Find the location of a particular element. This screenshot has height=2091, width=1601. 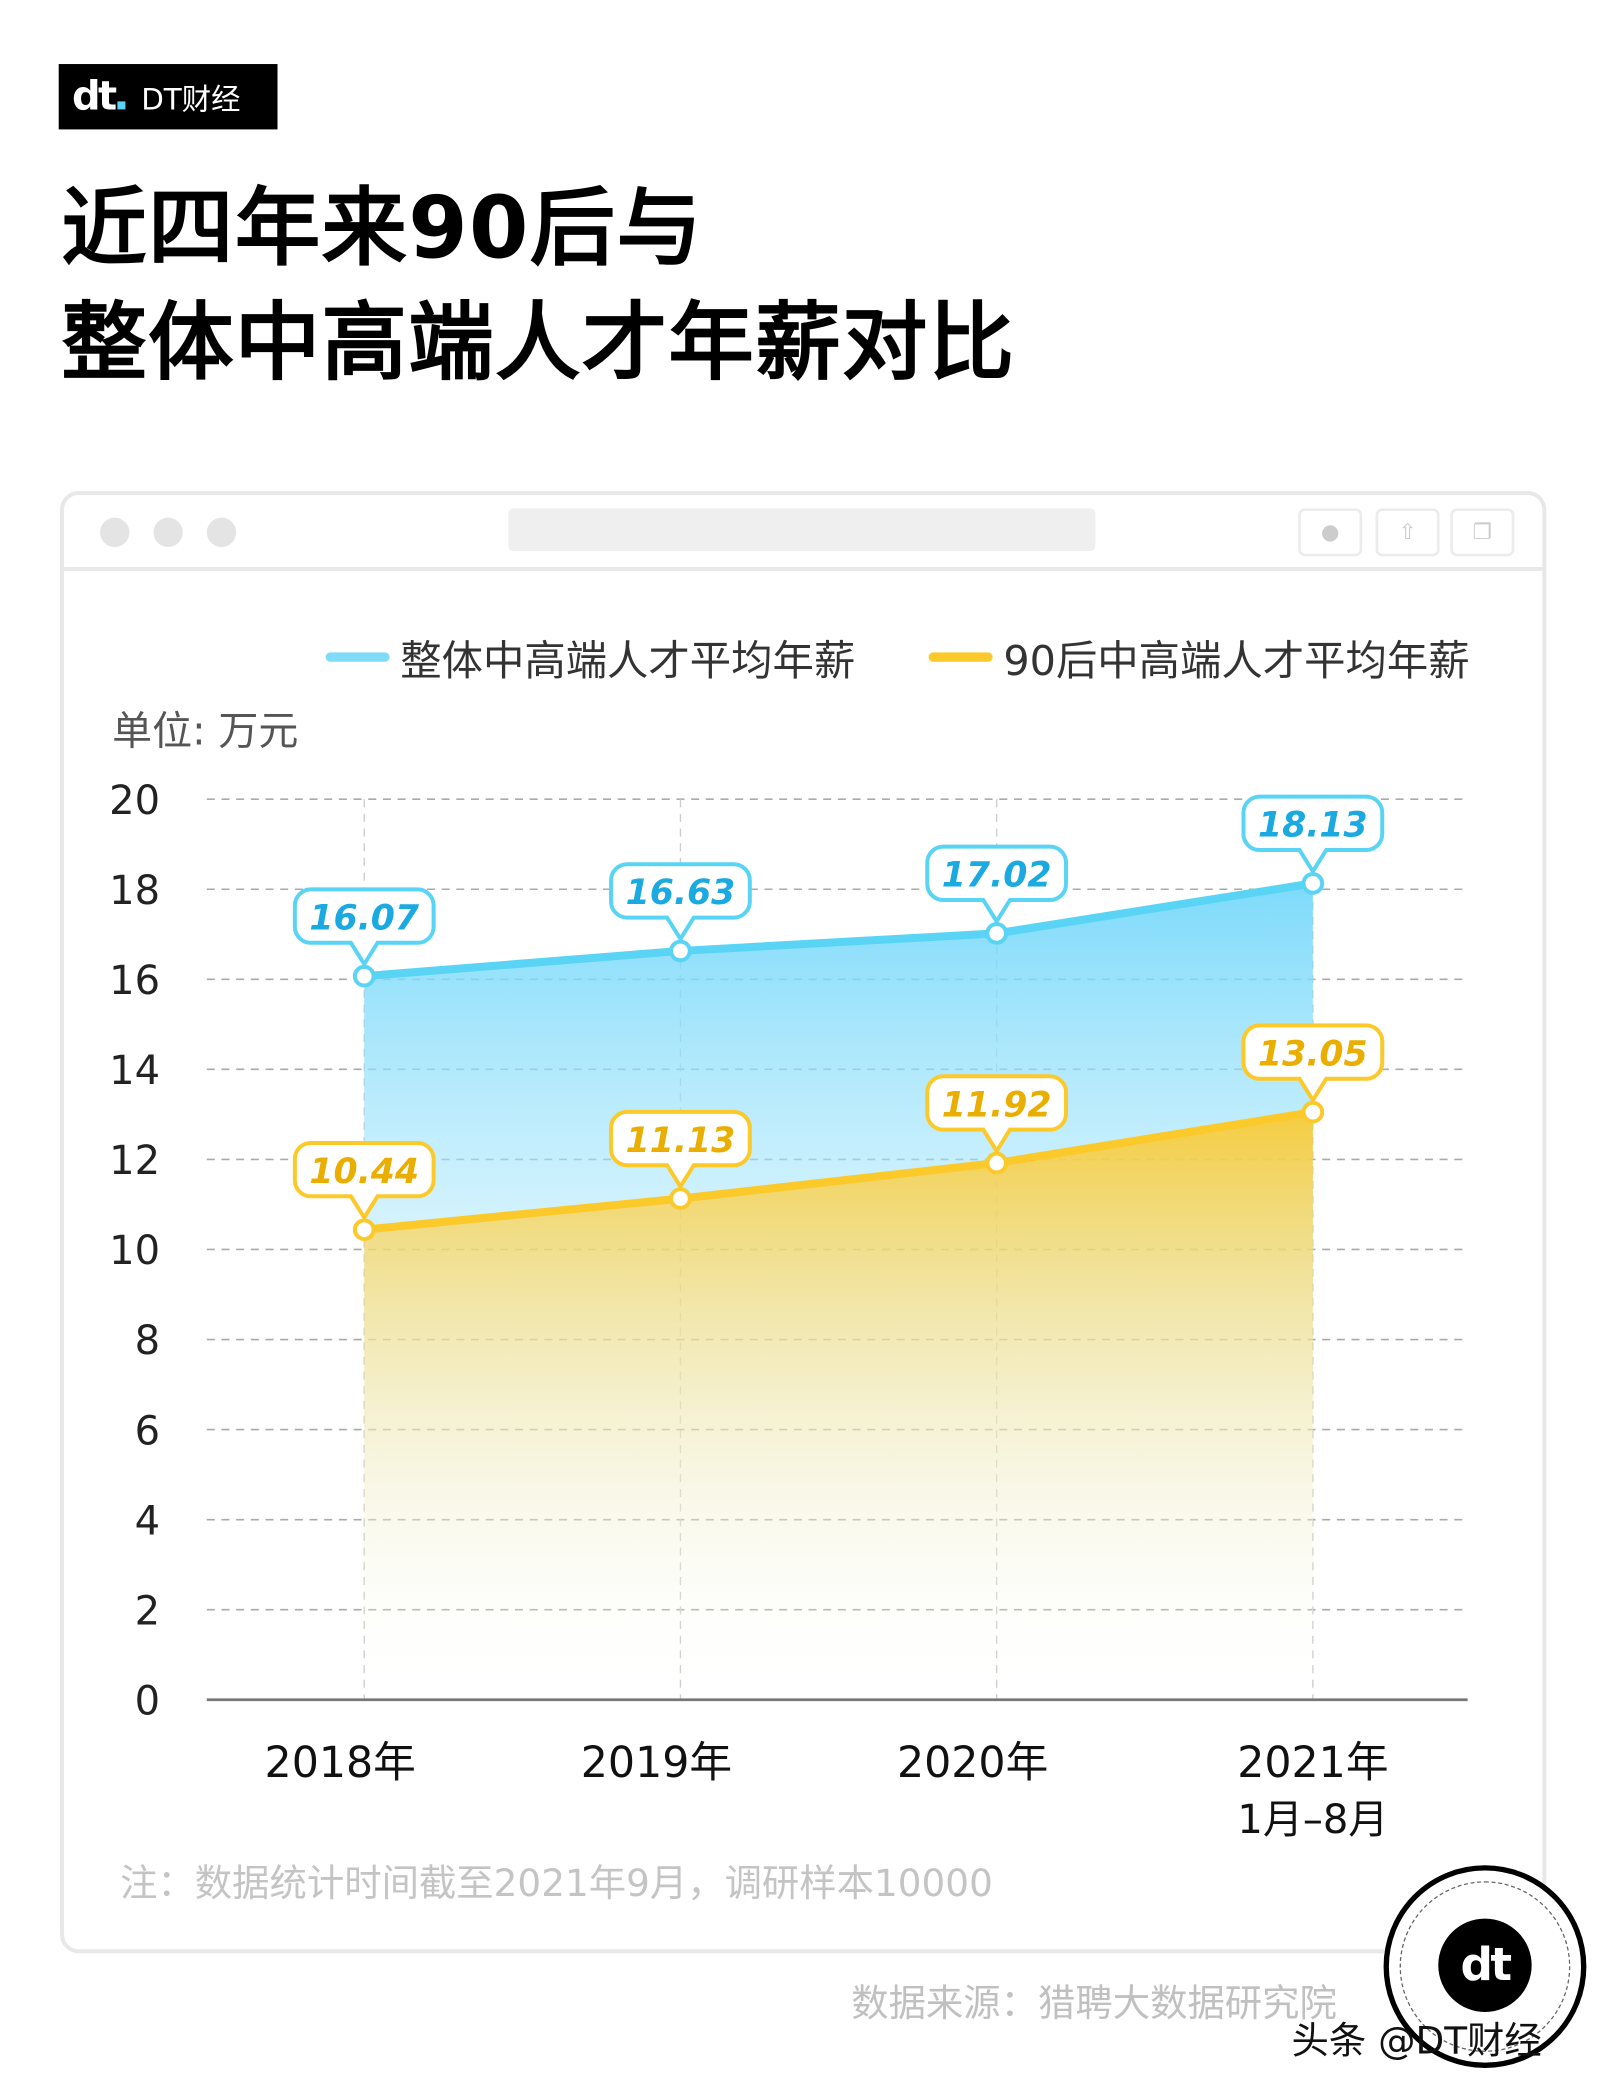

y-tick-label: 18 is located at coordinates (134, 891).